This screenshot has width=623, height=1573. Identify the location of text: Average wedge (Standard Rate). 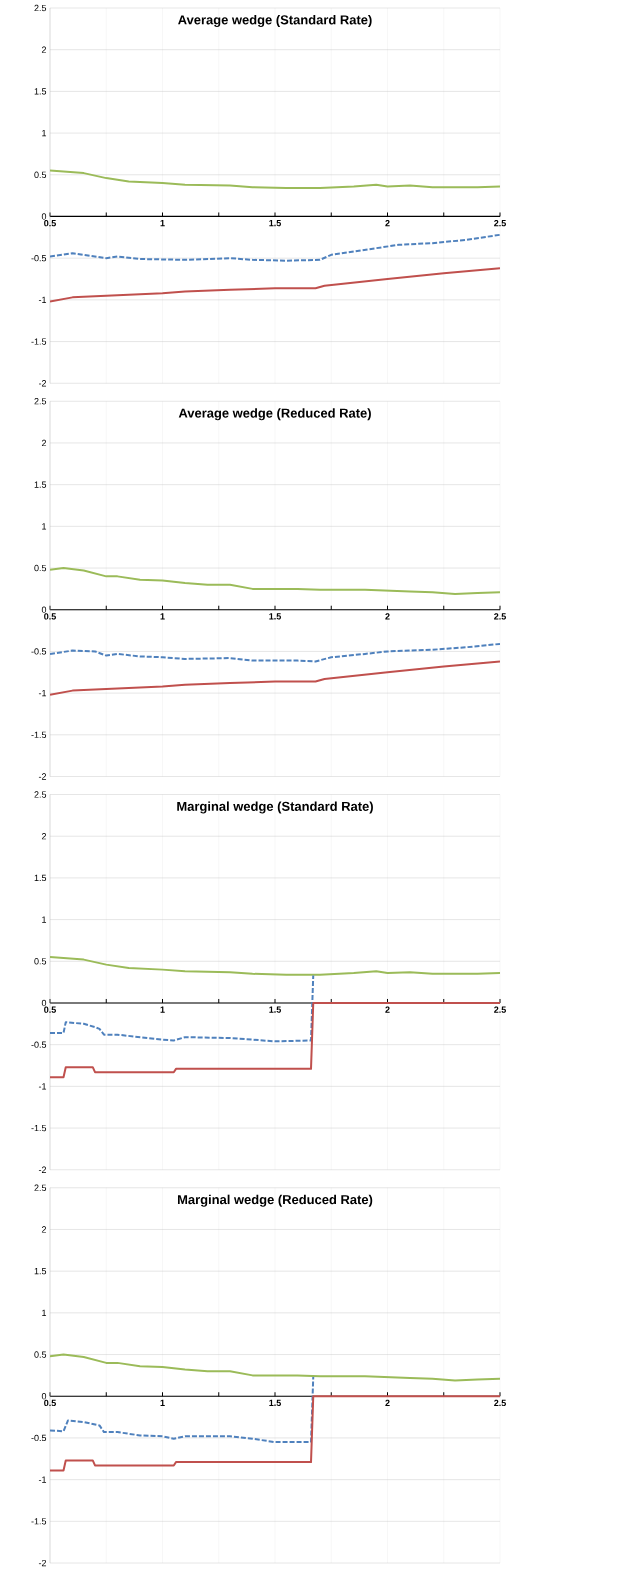
(275, 21).